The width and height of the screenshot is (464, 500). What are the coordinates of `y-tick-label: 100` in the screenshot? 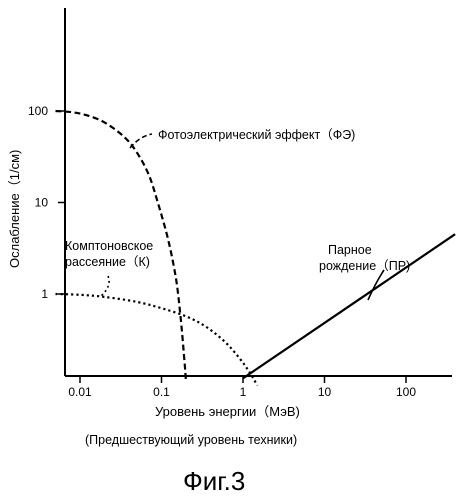 It's located at (38, 111).